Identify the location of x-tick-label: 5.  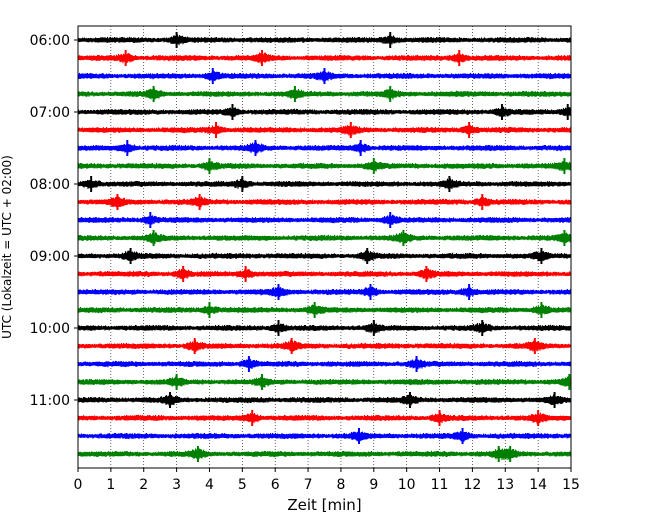
(242, 485).